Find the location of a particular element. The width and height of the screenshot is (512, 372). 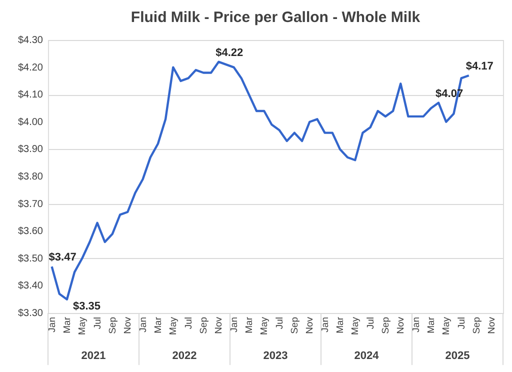

y-tick-label: $3.40 is located at coordinates (31, 286).